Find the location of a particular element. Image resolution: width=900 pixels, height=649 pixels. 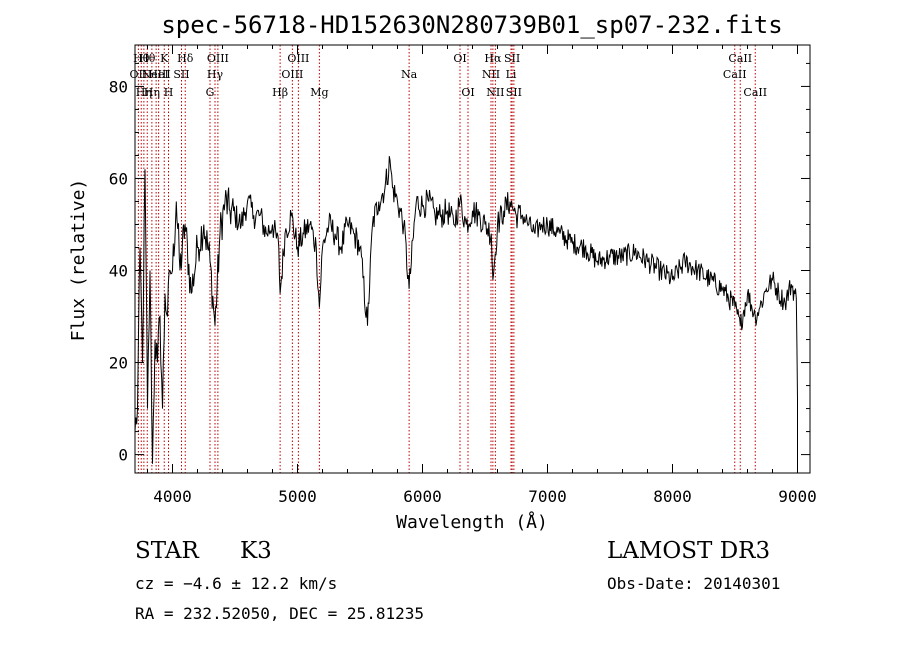

line-label: H is located at coordinates (169, 92).